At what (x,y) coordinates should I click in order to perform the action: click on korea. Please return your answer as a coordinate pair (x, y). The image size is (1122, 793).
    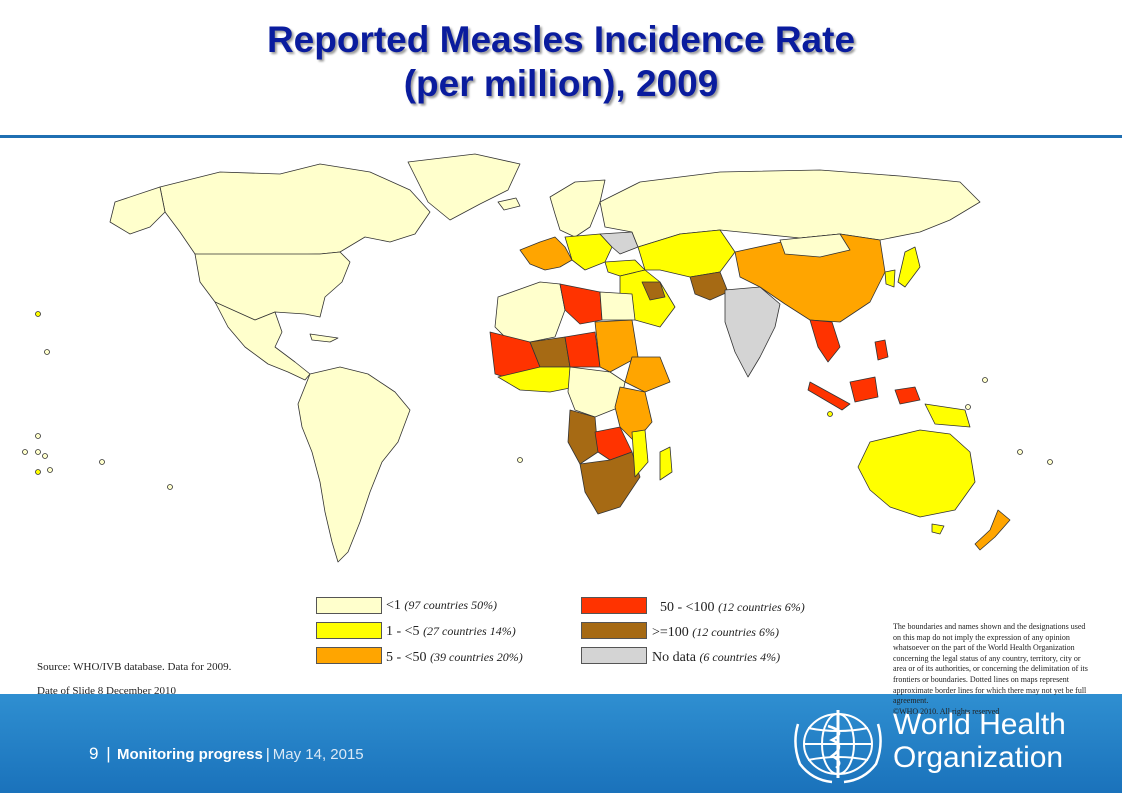
    Looking at the image, I should click on (890, 278).